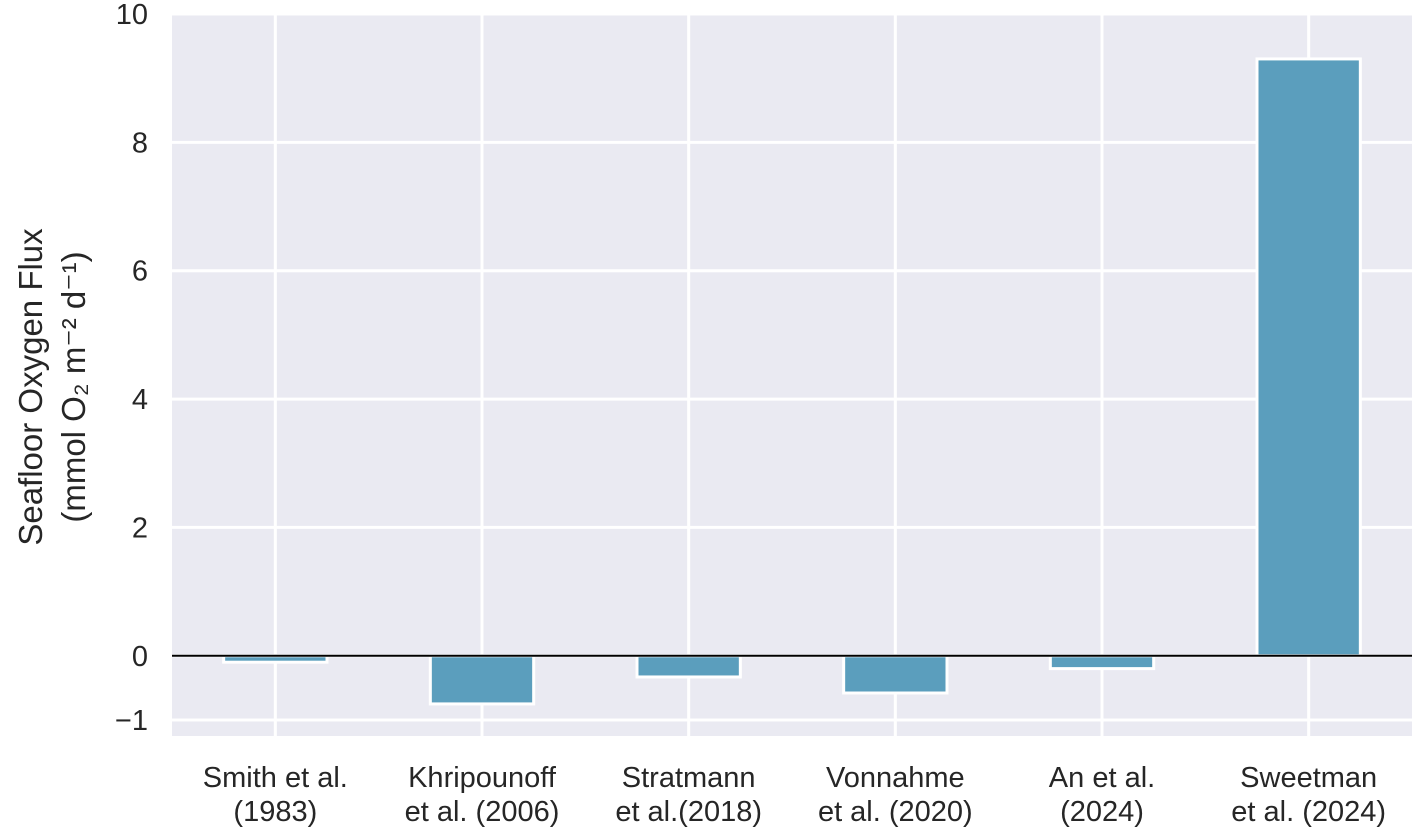 The image size is (1417, 834). What do you see at coordinates (132, 15) in the screenshot?
I see `y-tick-label: 10` at bounding box center [132, 15].